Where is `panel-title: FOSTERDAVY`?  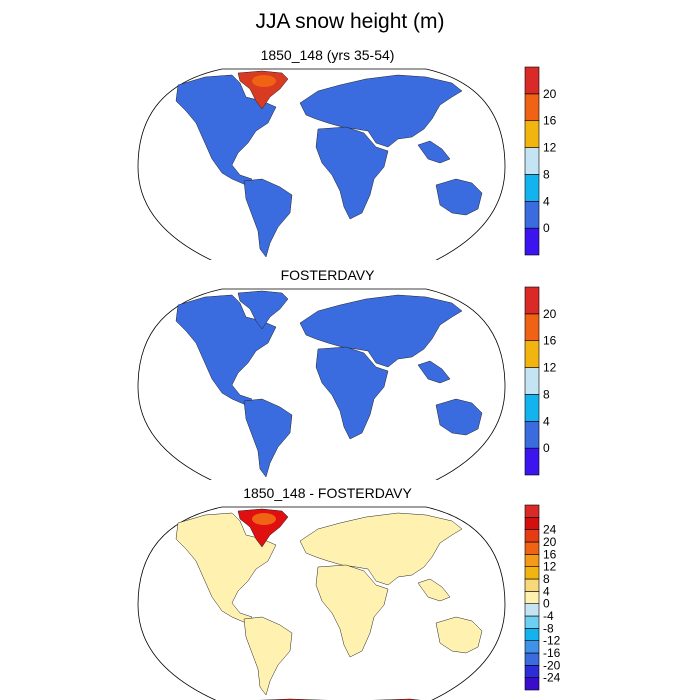 panel-title: FOSTERDAVY is located at coordinates (327, 275).